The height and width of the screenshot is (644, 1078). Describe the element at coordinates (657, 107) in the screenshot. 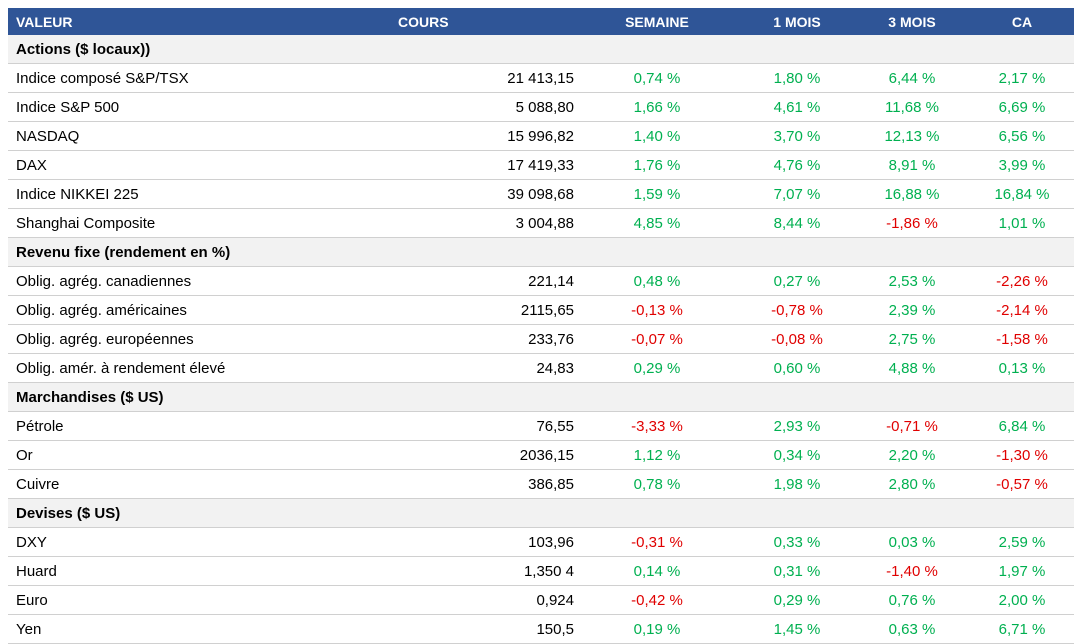

I see `change: 1,66 %` at that location.